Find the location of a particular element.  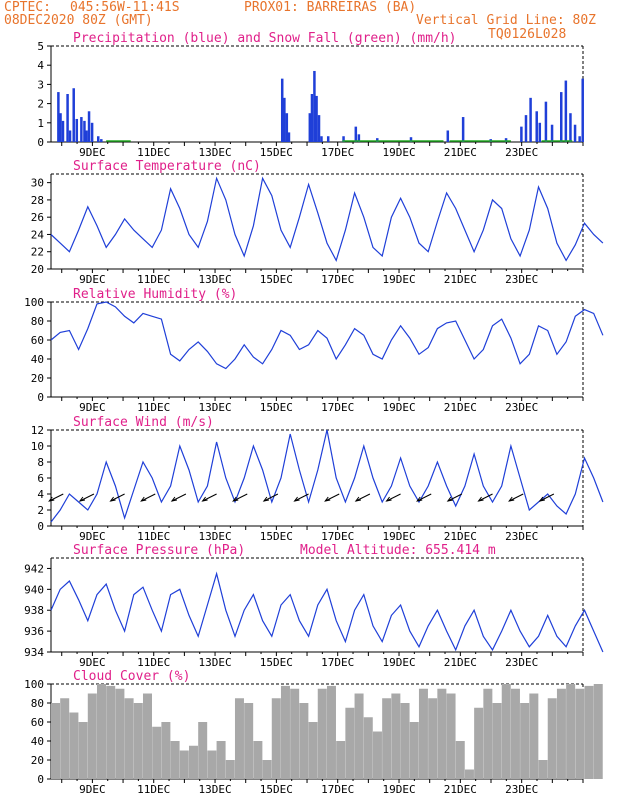

panel-4-xtick-label: 23DEC is located at coordinates (521, 536).